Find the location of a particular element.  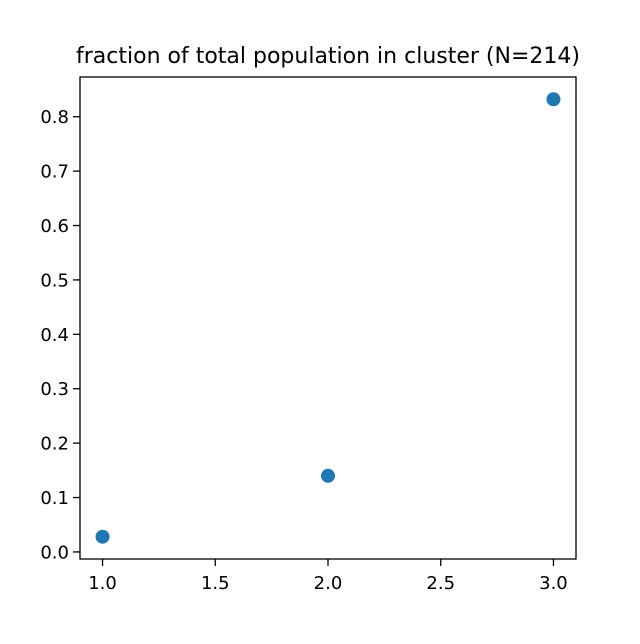

y-axis-ticks: 0.0 0.1 0.2 0.3 0.4 0.5 0.6 0.7 0.8 is located at coordinates (60, 335).